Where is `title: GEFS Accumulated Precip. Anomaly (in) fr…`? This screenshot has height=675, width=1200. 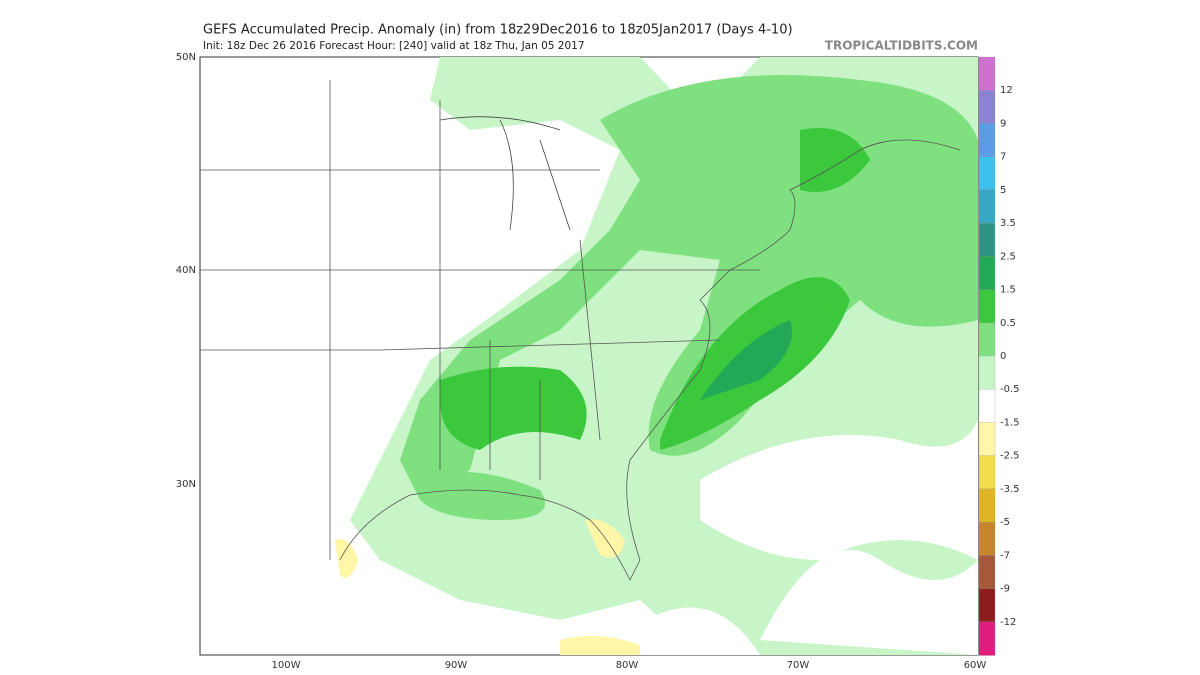 title: GEFS Accumulated Precip. Anomaly (in) fr… is located at coordinates (498, 30).